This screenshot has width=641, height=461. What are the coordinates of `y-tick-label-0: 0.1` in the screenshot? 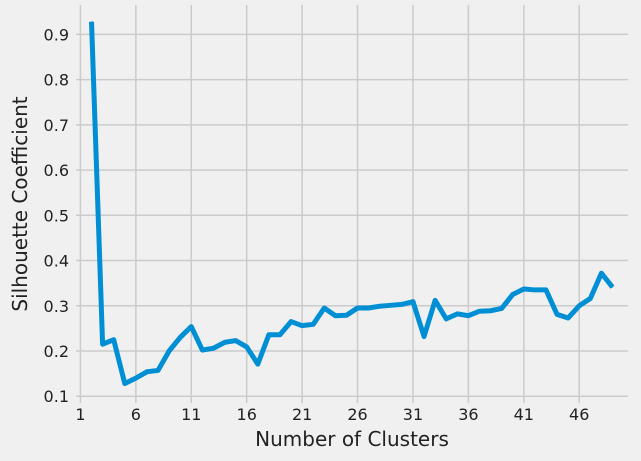 It's located at (56, 396).